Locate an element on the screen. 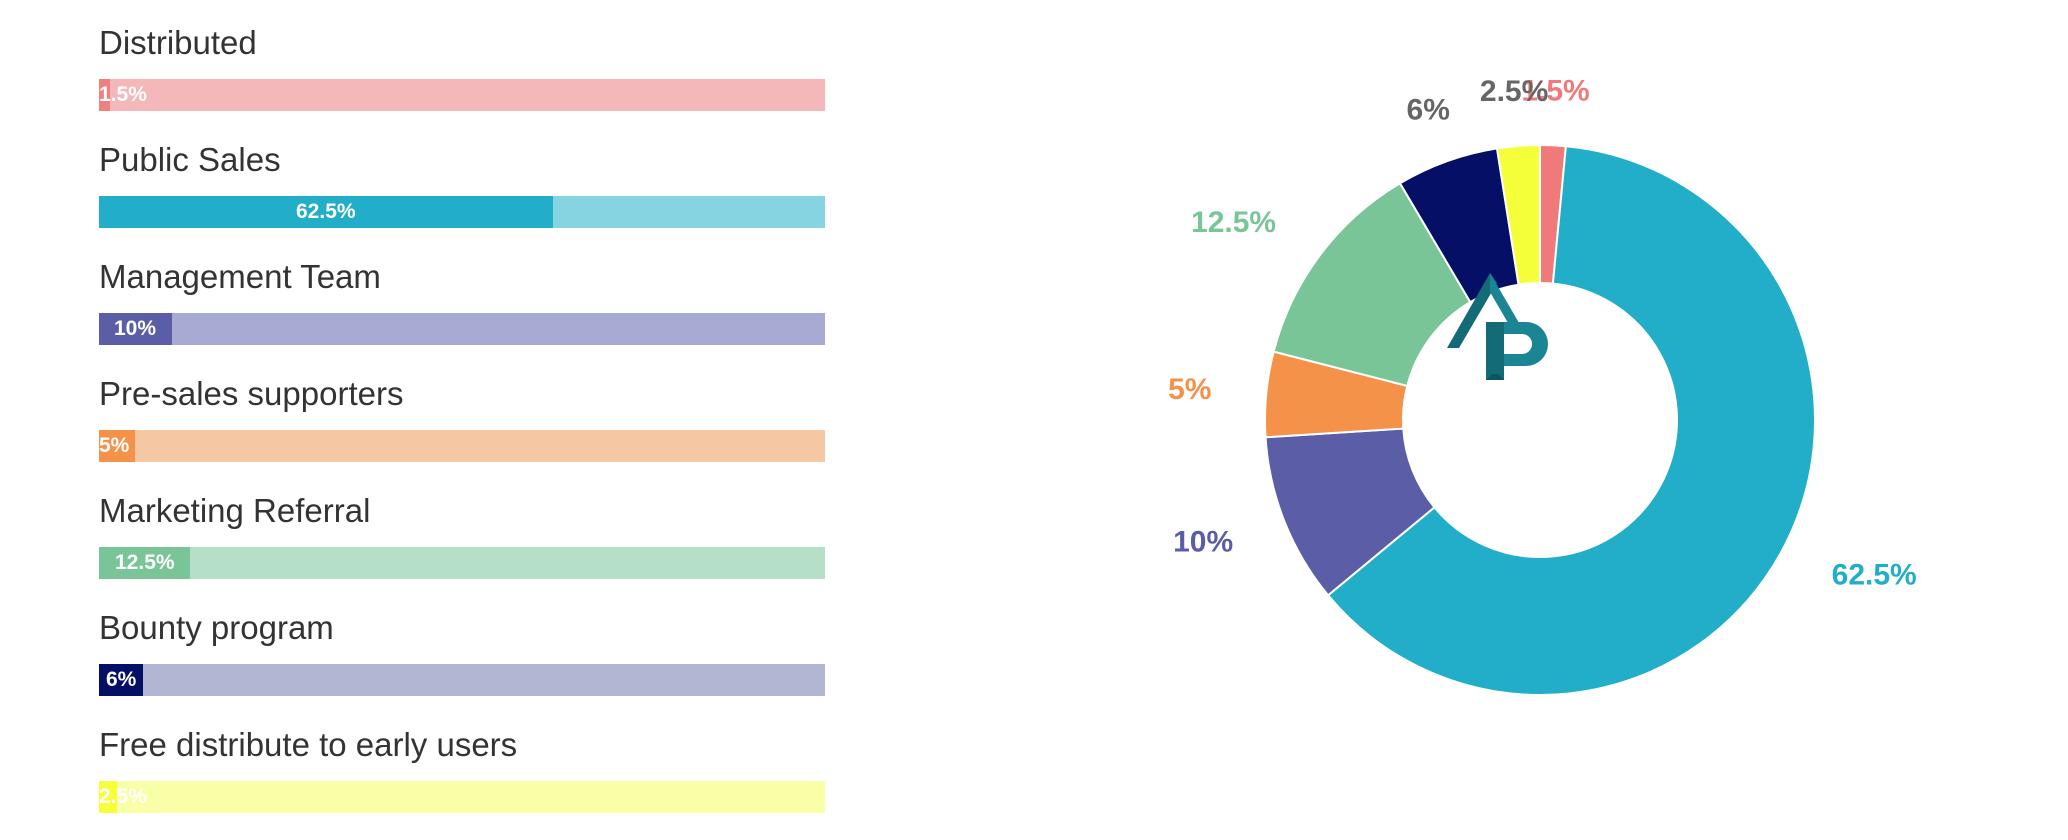  bar-value-label: 62.5% is located at coordinates (326, 211).